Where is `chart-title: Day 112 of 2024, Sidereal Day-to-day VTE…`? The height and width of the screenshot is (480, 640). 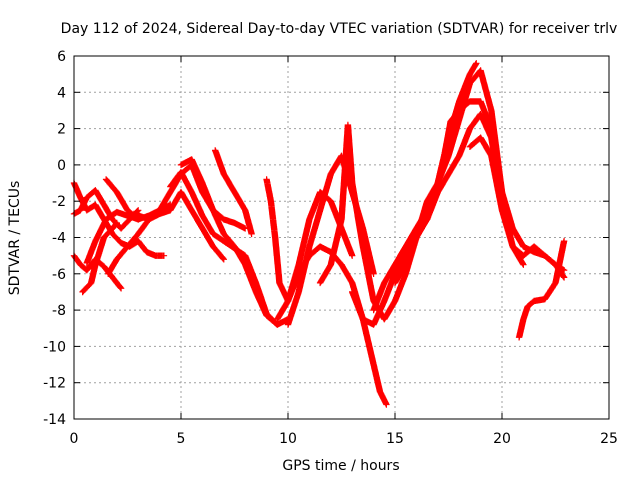 chart-title: Day 112 of 2024, Sidereal Day-to-day VTE… is located at coordinates (339, 29).